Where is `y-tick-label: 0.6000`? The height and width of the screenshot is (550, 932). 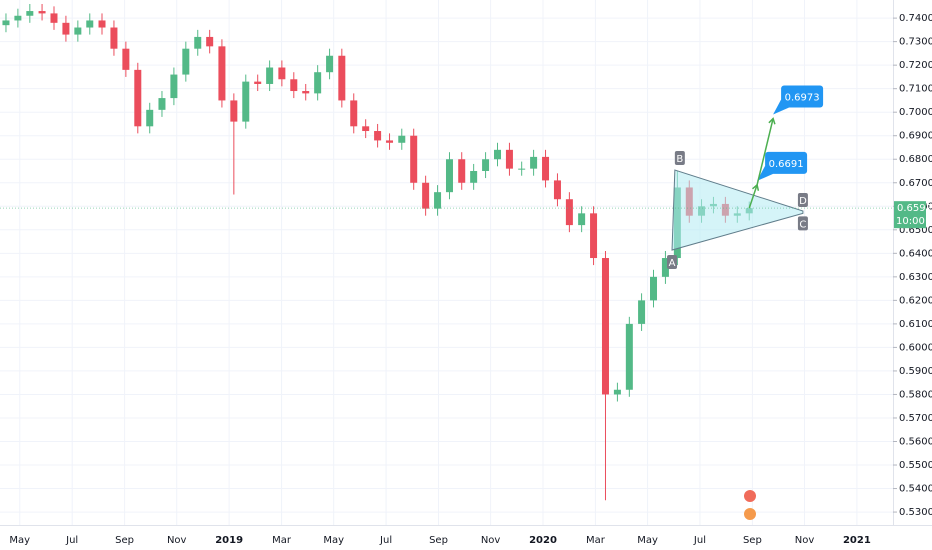
y-tick-label: 0.6000 is located at coordinates (915, 347).